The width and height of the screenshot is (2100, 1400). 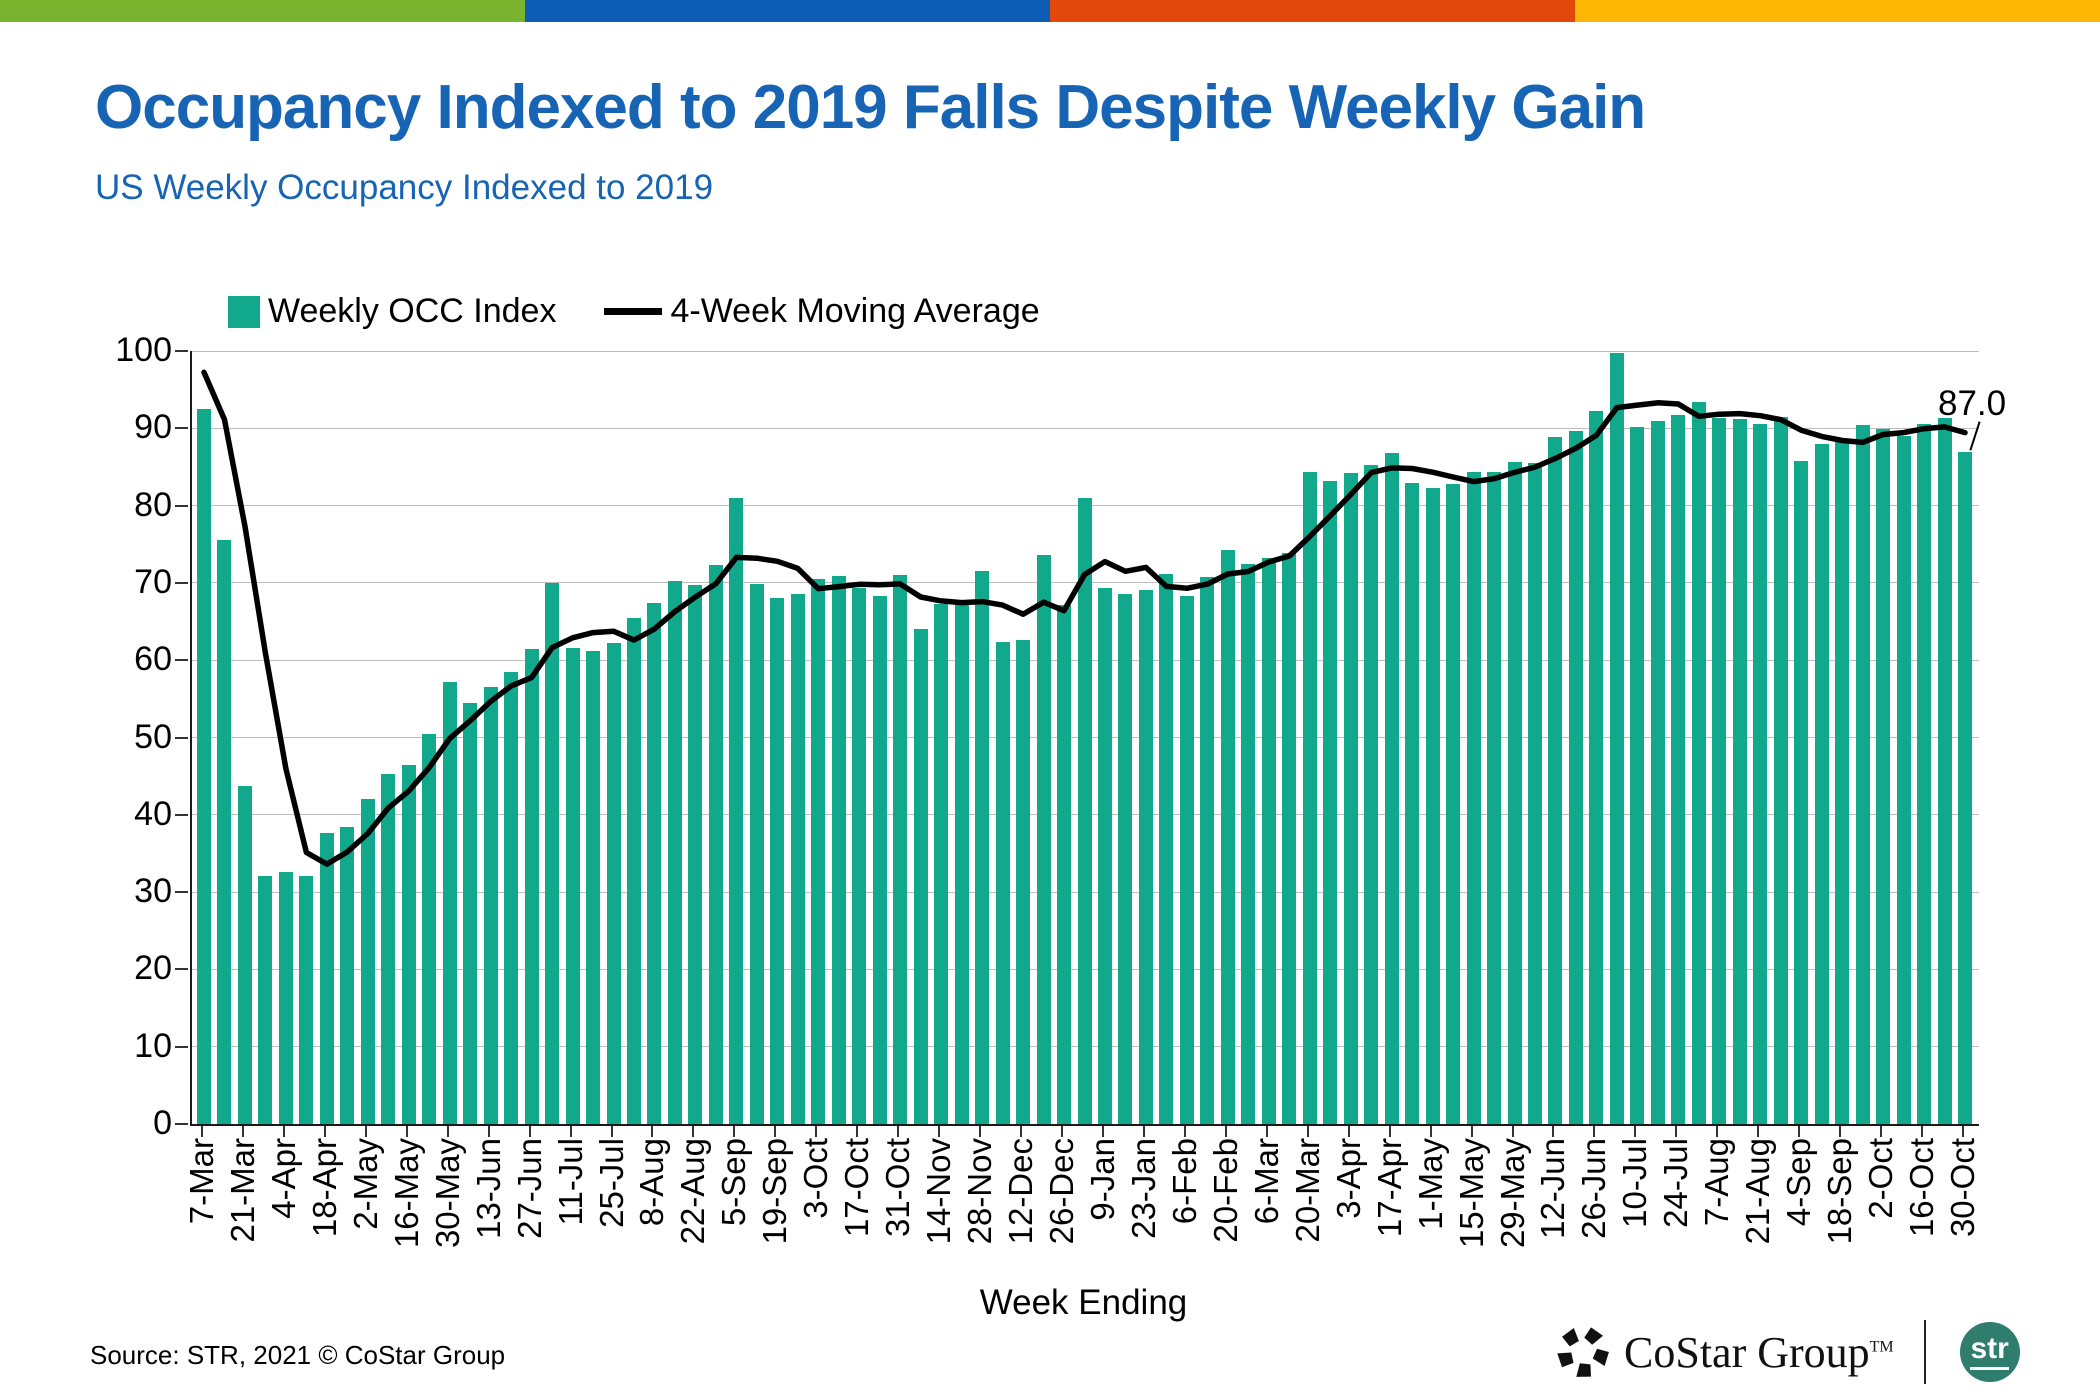 I want to click on x-axis-label: 11-Jul, so click(x=570, y=1182).